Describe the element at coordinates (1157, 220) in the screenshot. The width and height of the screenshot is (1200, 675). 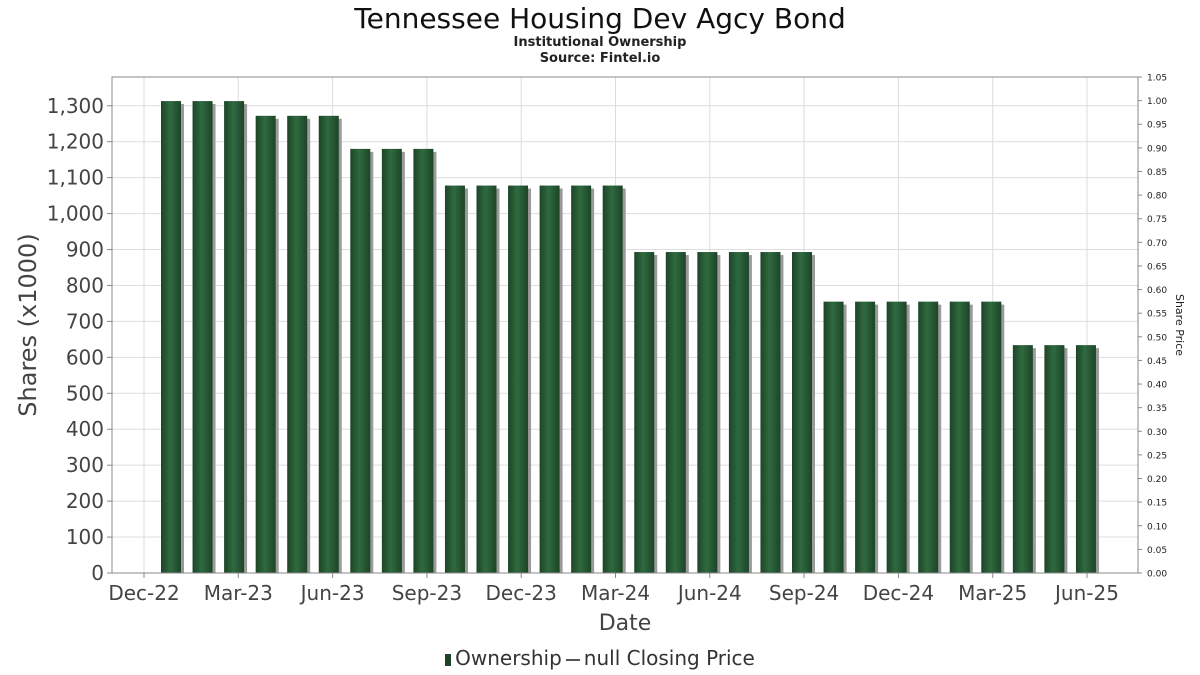
I see `y2-tick-label: 0.75` at that location.